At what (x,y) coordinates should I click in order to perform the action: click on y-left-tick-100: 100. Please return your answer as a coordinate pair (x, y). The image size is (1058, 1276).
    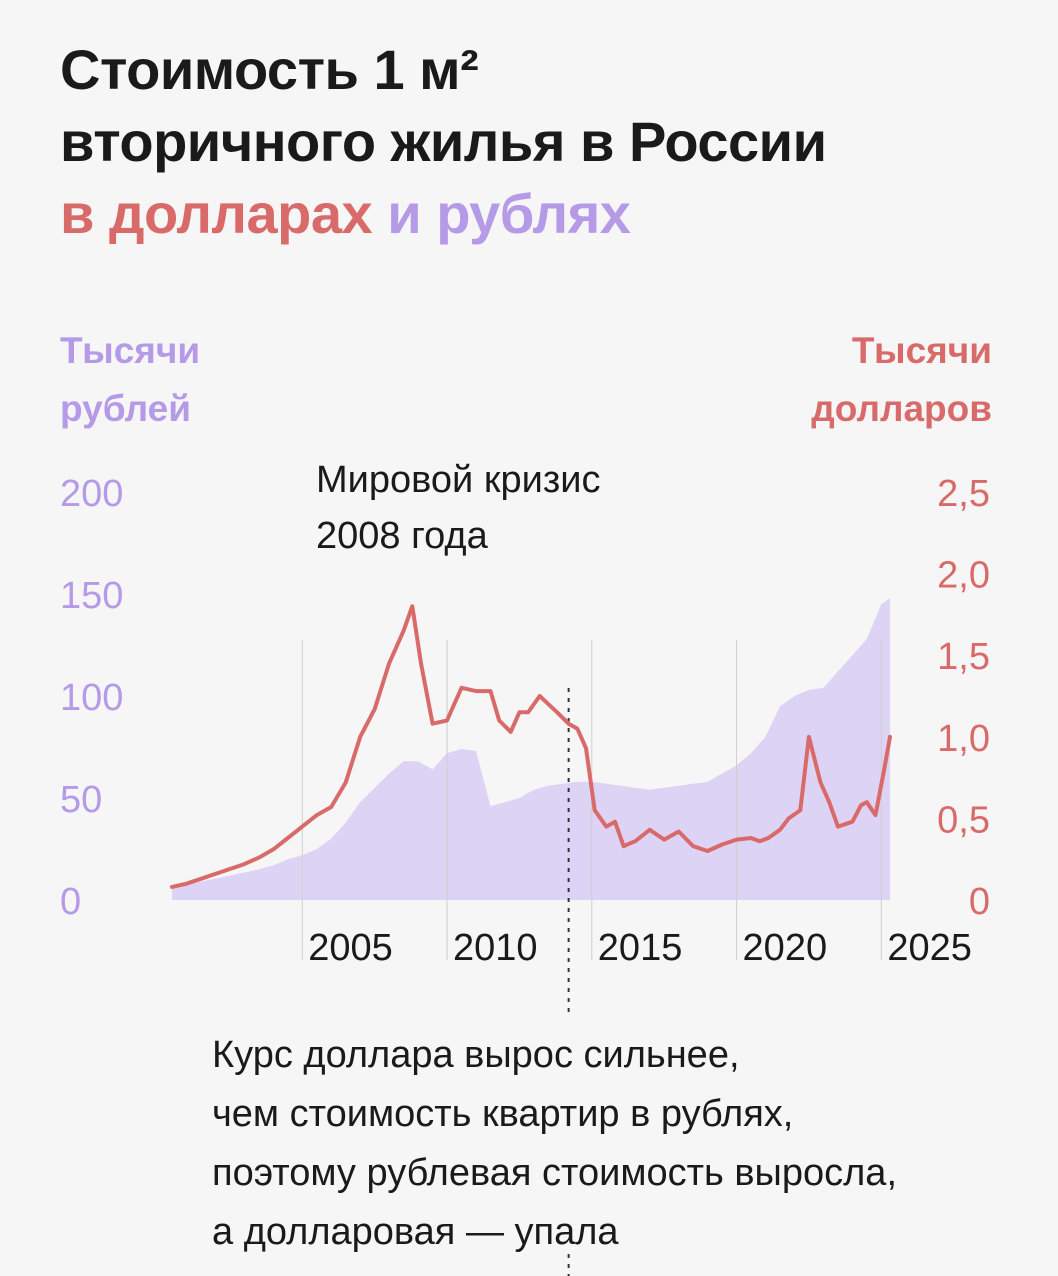
    Looking at the image, I should click on (91, 698).